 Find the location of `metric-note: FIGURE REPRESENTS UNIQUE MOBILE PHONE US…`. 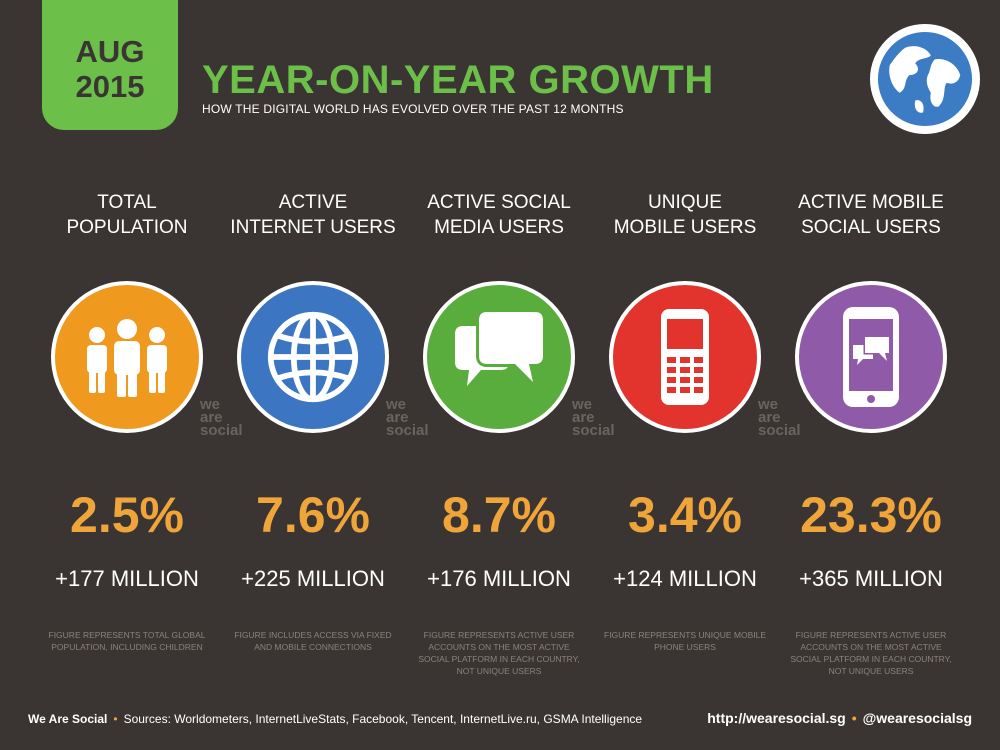

metric-note: FIGURE REPRESENTS UNIQUE MOBILE PHONE US… is located at coordinates (685, 641).